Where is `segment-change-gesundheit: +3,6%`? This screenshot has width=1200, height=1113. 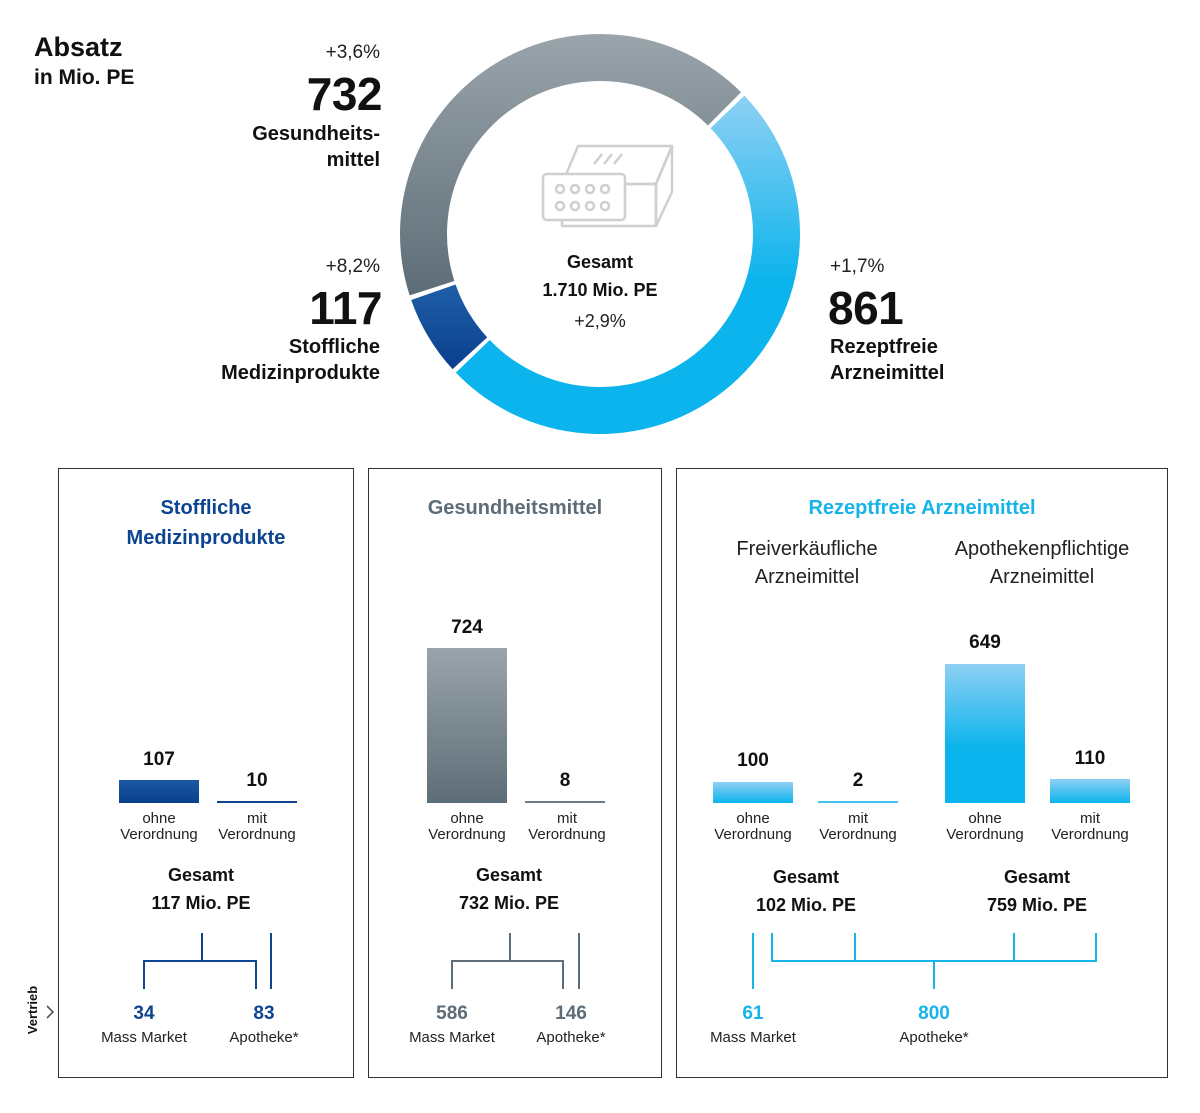
segment-change-gesundheit: +3,6% is located at coordinates (352, 52).